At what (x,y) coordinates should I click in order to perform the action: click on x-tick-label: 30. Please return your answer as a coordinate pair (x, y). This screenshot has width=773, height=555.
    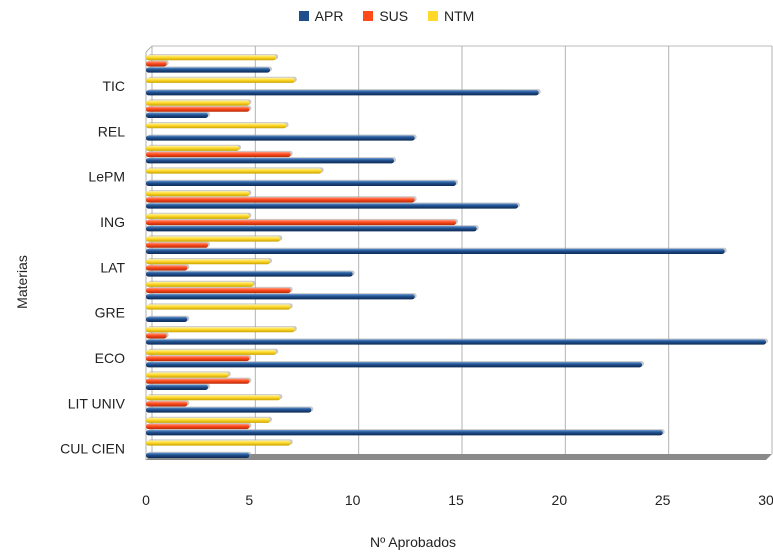
    Looking at the image, I should click on (765, 500).